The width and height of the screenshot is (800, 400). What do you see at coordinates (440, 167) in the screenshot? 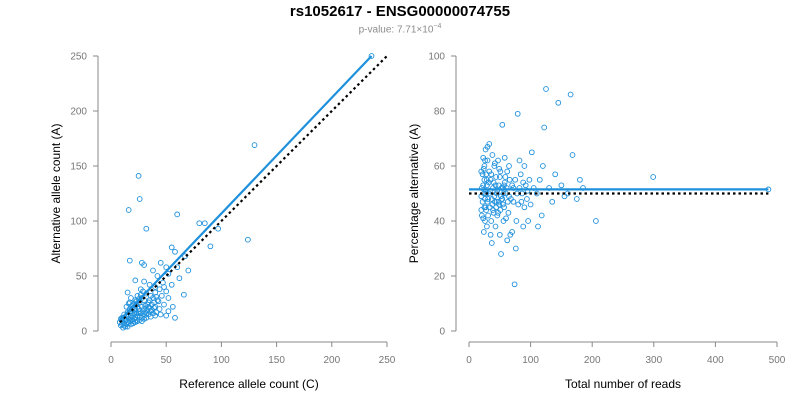
I see `right-y-tick-label: 60` at bounding box center [440, 167].